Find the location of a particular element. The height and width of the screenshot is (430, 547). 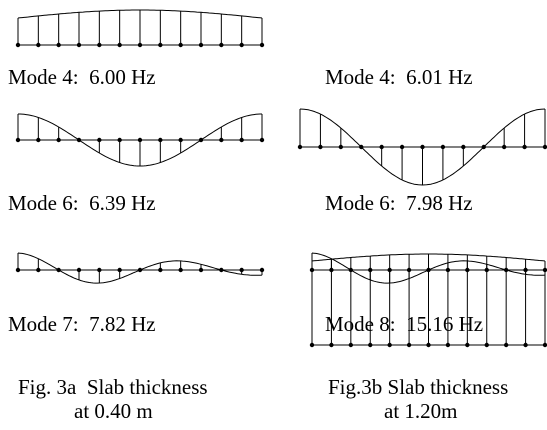

mode-label: Mode 8: 15.16 Hz is located at coordinates (404, 324).